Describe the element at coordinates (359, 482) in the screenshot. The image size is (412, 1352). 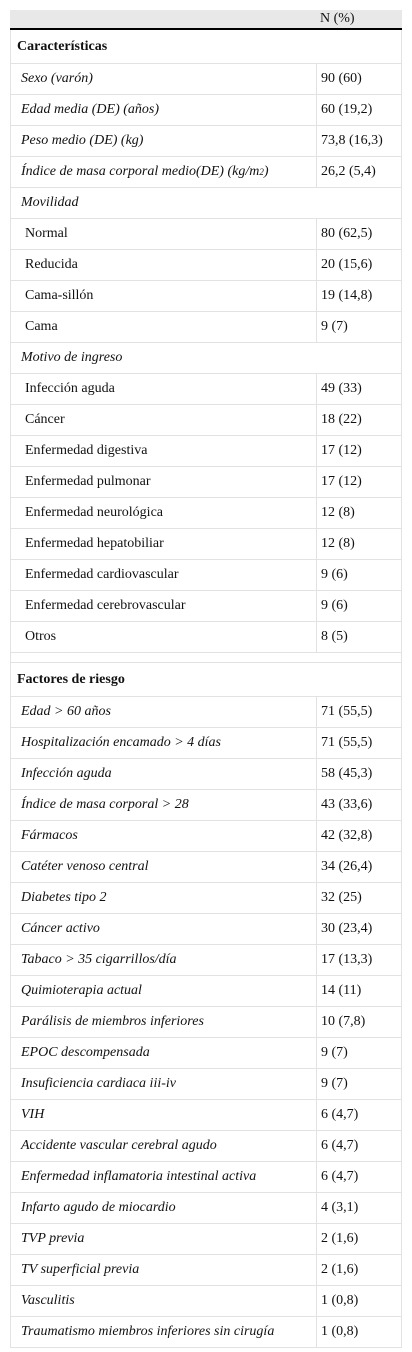
I see `value-cell: 17 (12)` at that location.